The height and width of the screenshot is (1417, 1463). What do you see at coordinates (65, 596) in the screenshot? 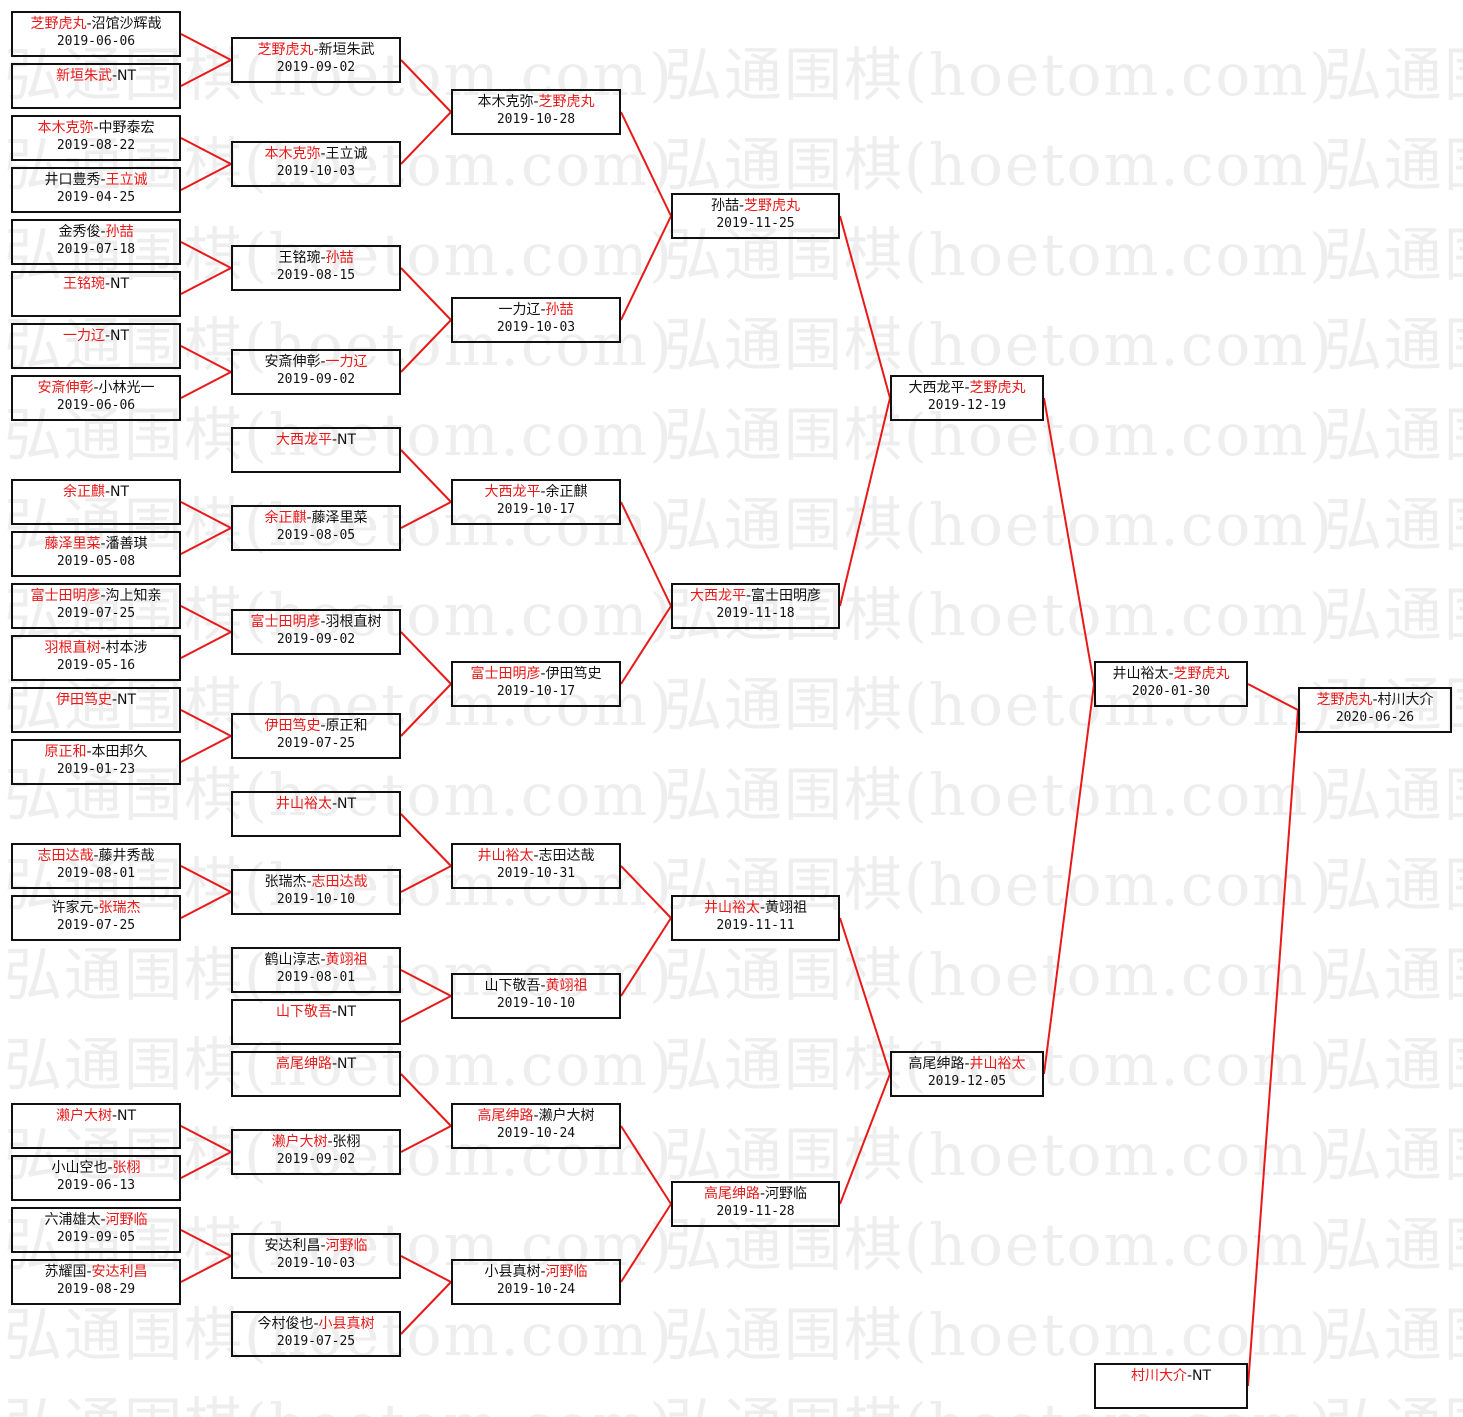
I see `player-a-winner: 富士田明彦` at bounding box center [65, 596].